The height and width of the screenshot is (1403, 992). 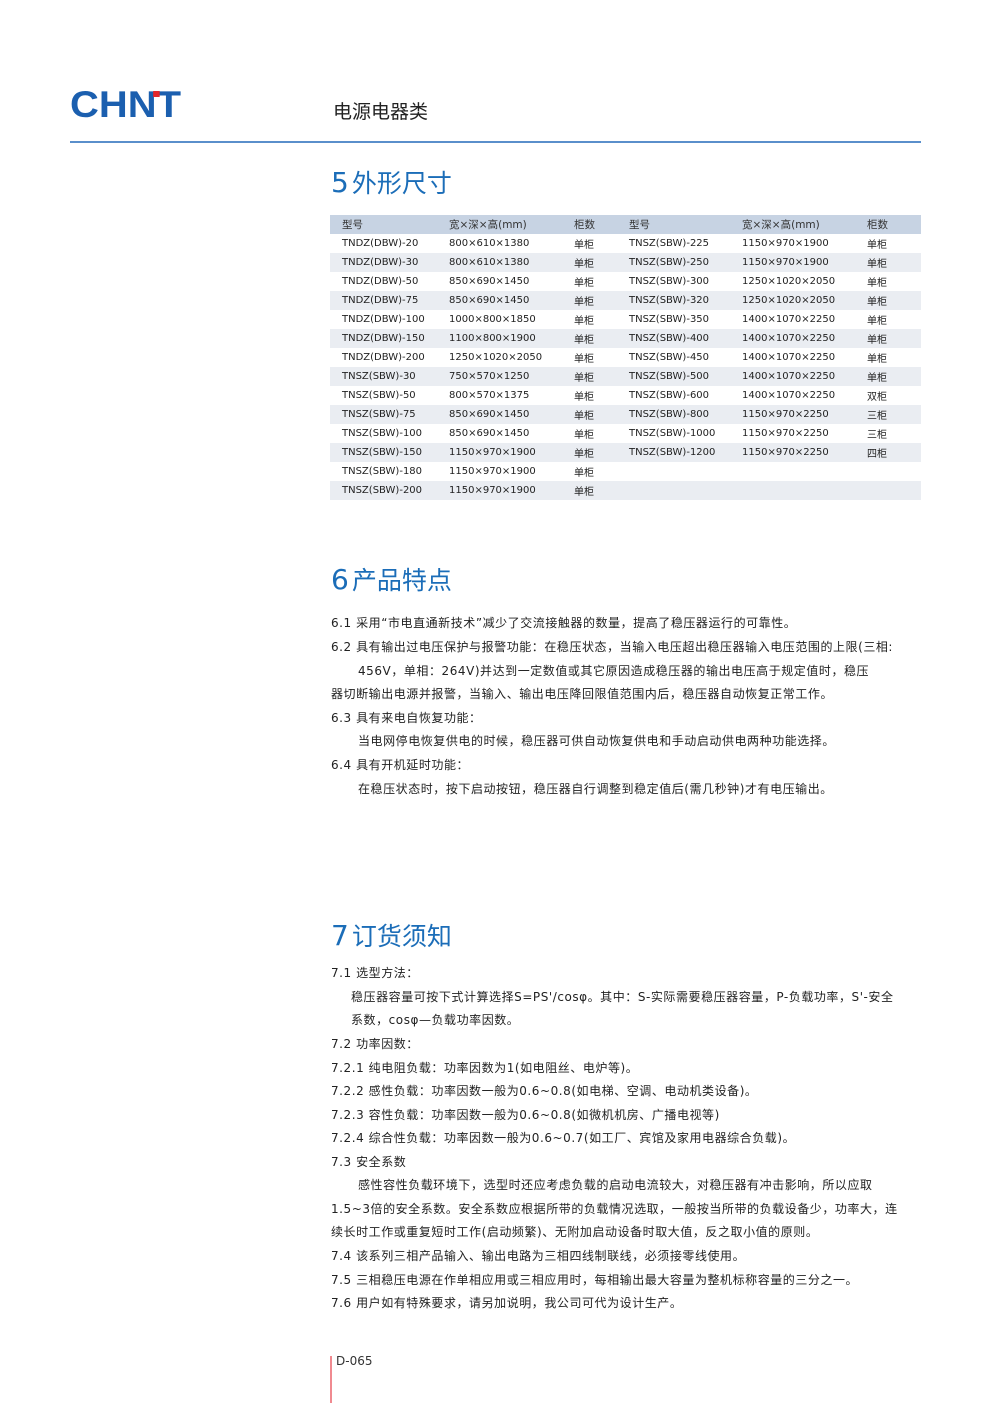 I want to click on text-line: 7.1 选型方法：, so click(x=375, y=973).